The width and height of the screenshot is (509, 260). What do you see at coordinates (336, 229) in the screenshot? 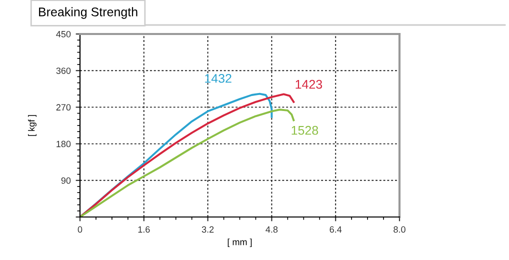
I see `x-tick-label: 6.4` at bounding box center [336, 229].